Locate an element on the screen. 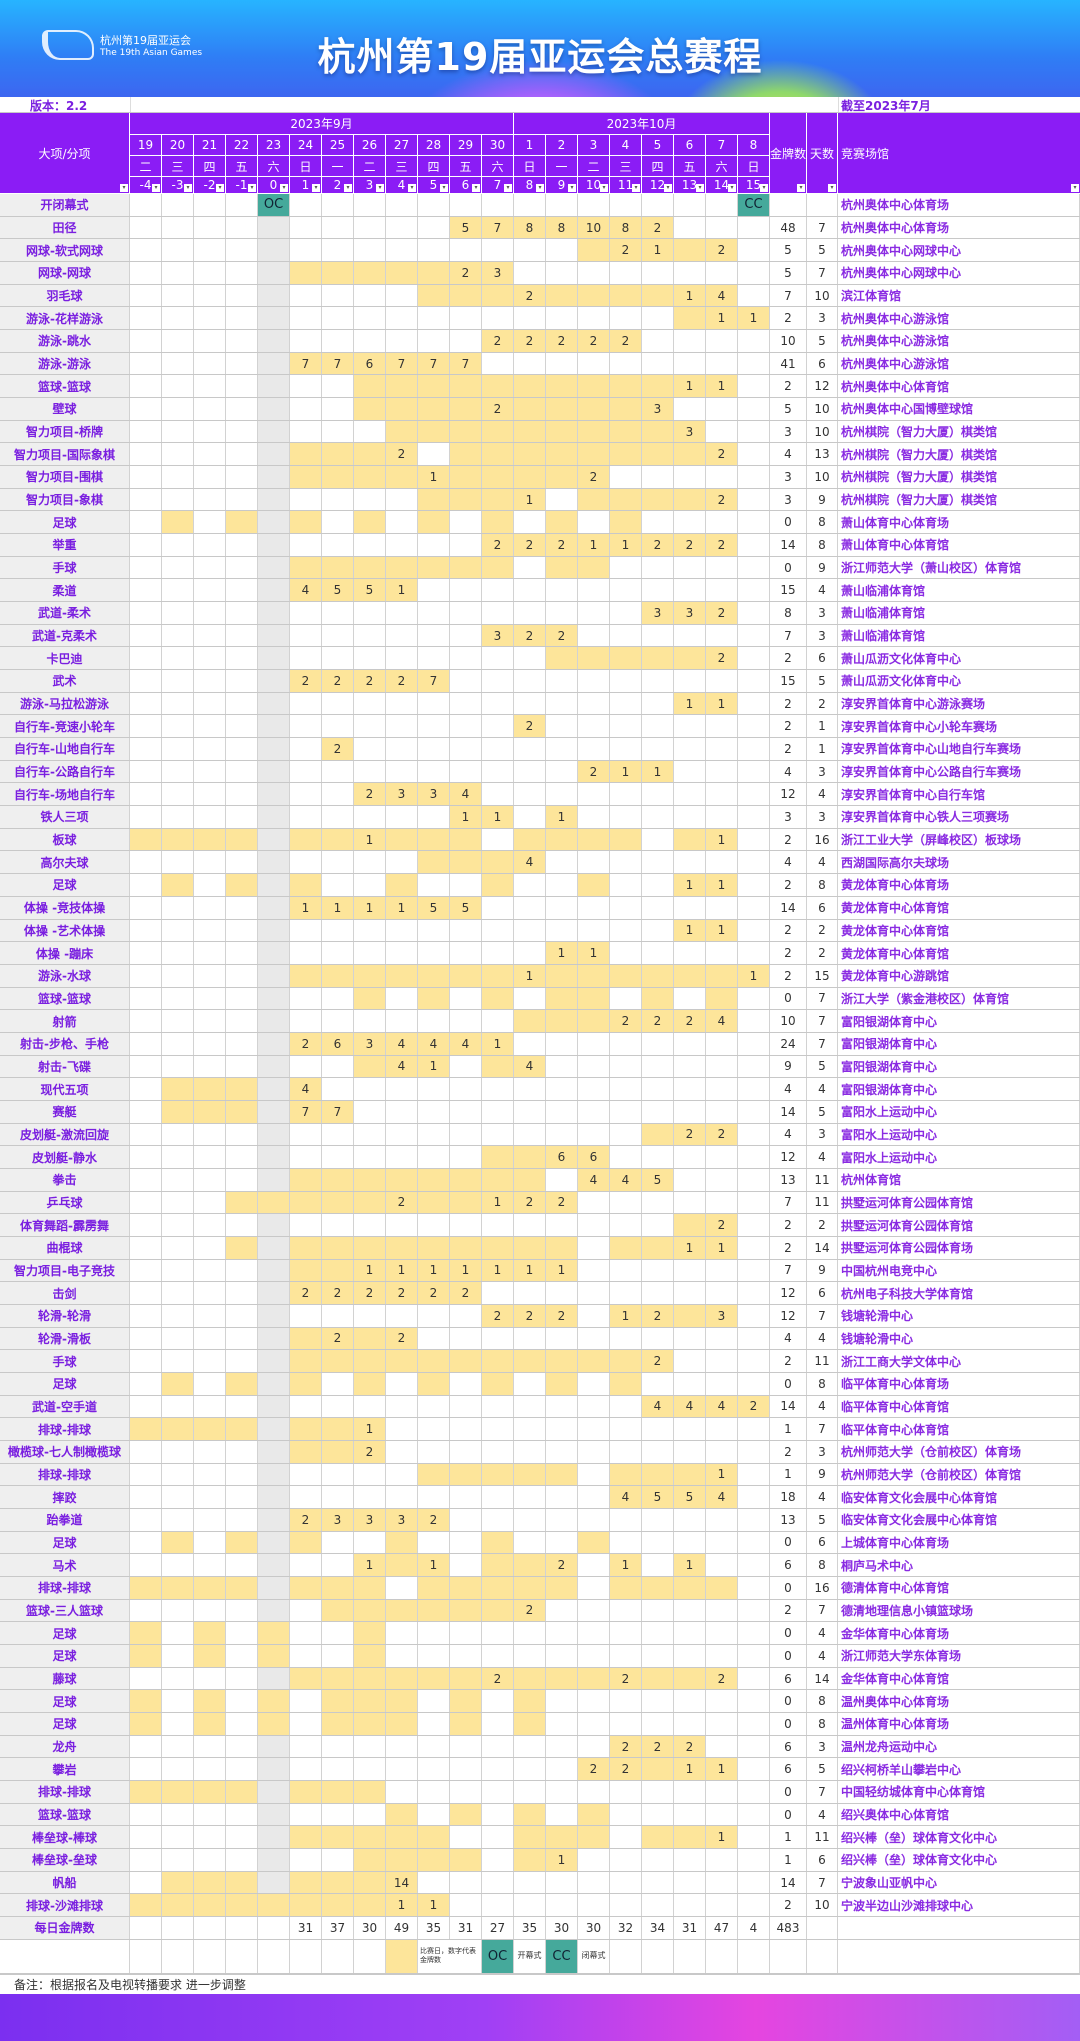 The height and width of the screenshot is (2041, 1080). page-title: 杭州第19届亚运会总赛程 is located at coordinates (540, 57).